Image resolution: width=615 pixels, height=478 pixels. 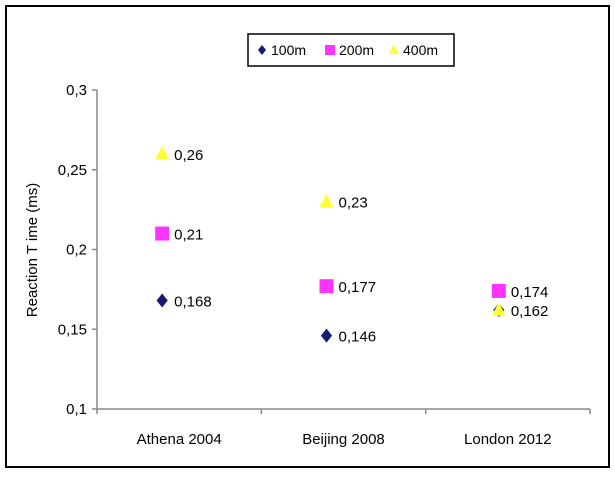 What do you see at coordinates (188, 155) in the screenshot?
I see `data-label-400m: 0,26` at bounding box center [188, 155].